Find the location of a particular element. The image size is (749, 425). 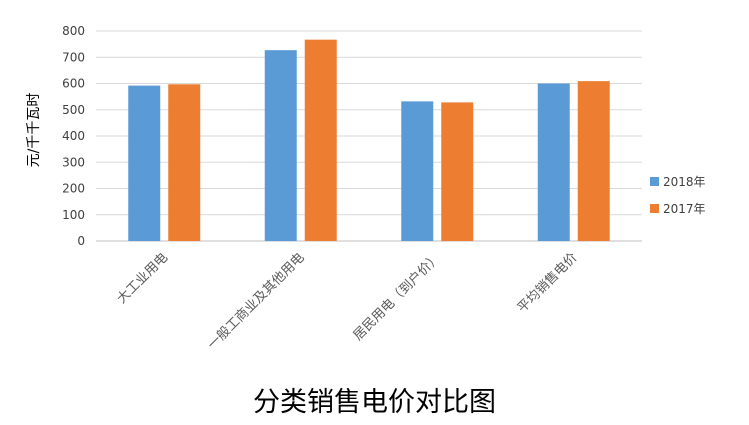

x-tick-label: 大工业用电 is located at coordinates (142, 278).